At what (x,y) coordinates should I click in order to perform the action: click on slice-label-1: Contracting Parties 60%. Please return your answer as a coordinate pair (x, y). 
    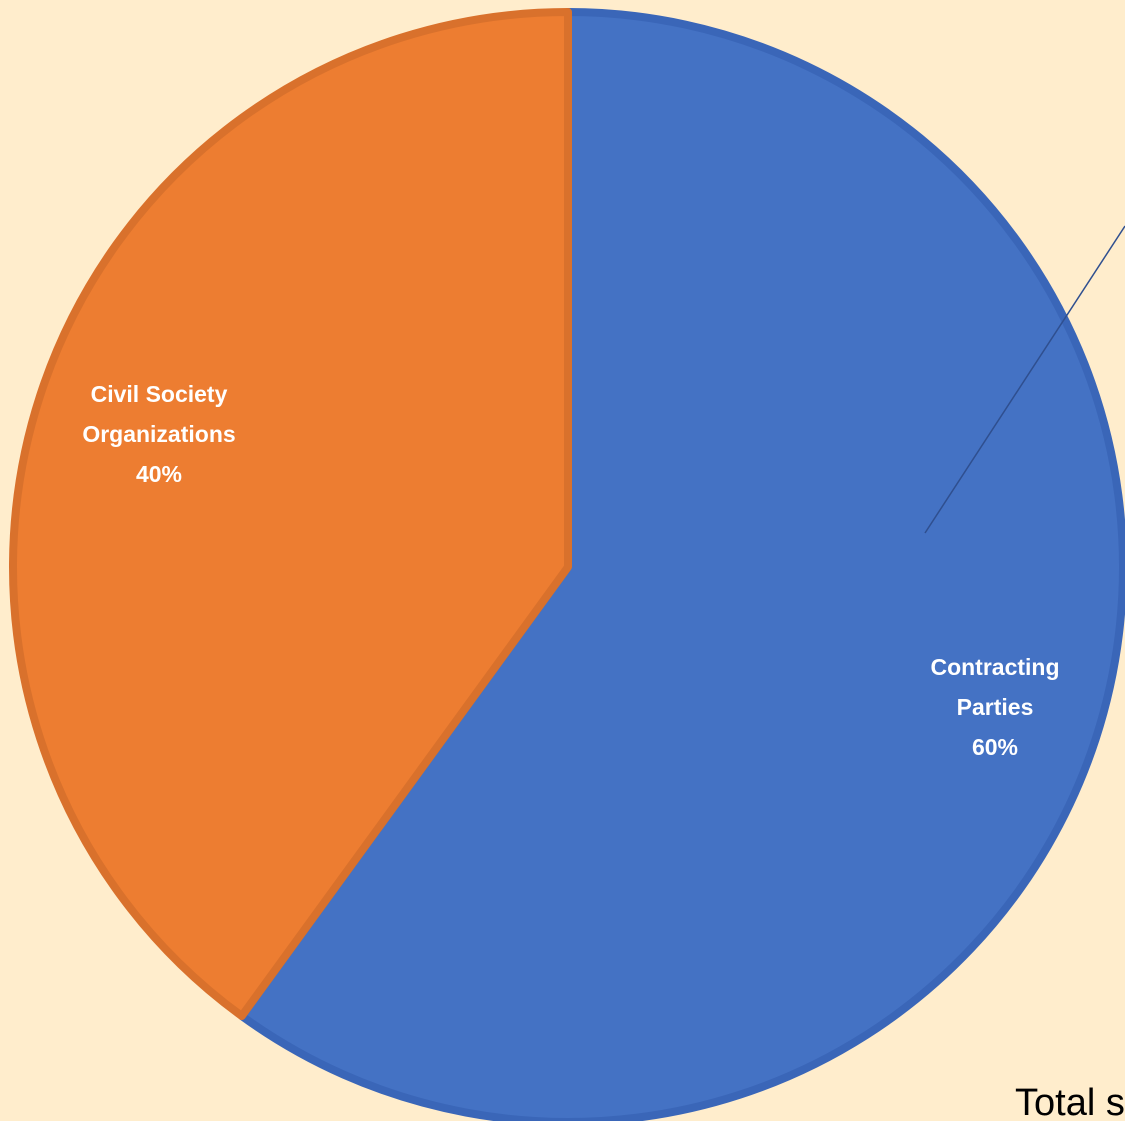
    Looking at the image, I should click on (994, 707).